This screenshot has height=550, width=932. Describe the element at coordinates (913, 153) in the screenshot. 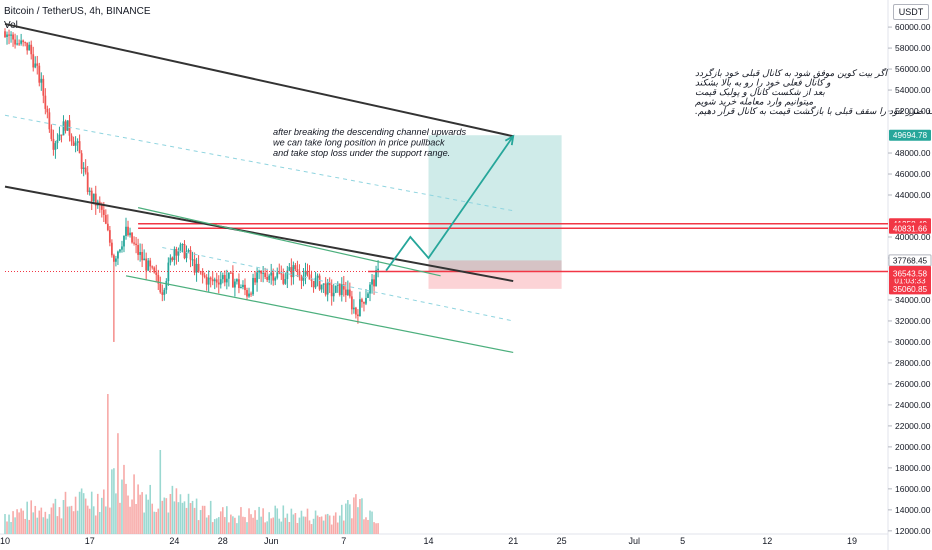

I see `y-tick-label: 48000.00` at that location.